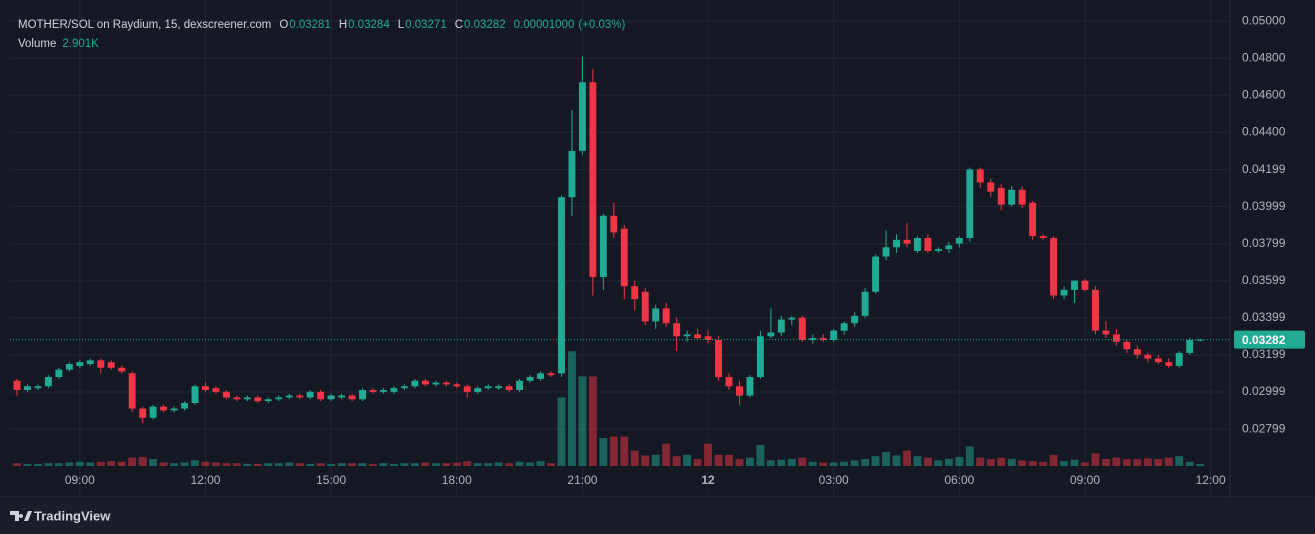  What do you see at coordinates (80, 480) in the screenshot?
I see `x-tick-label: 09:00` at bounding box center [80, 480].